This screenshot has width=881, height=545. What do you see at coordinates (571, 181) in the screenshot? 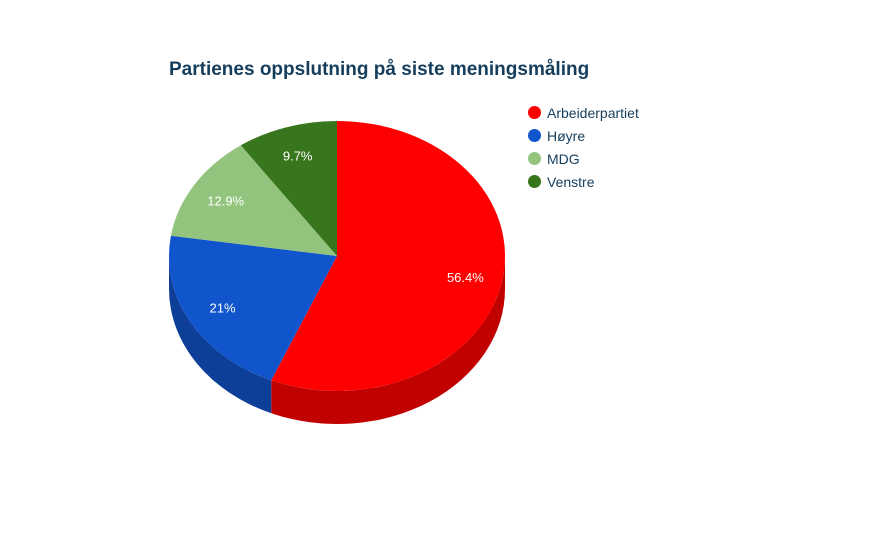
I see `legend-label: Venstre` at bounding box center [571, 181].